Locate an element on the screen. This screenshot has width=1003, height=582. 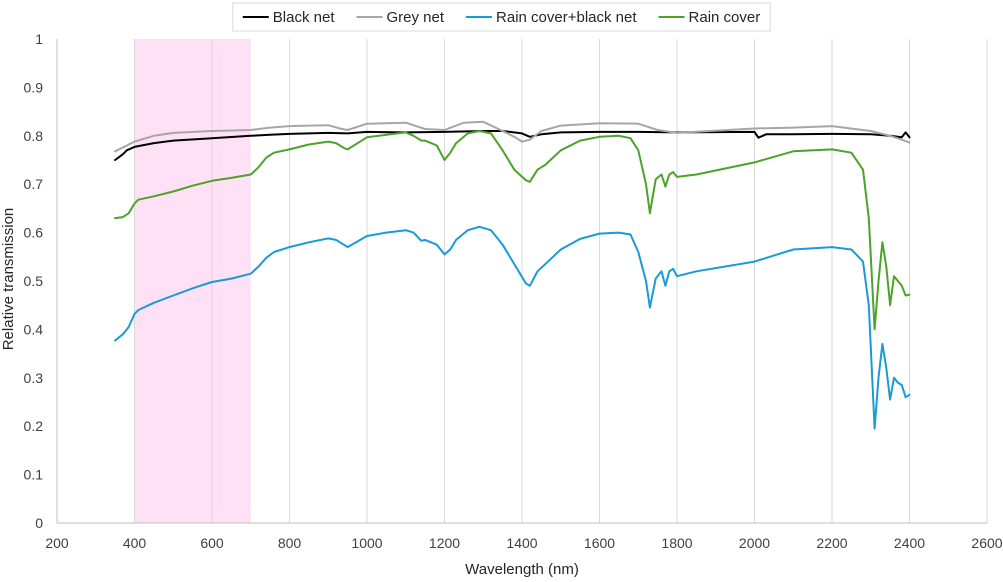
highlight-band-layer is located at coordinates (192, 281).